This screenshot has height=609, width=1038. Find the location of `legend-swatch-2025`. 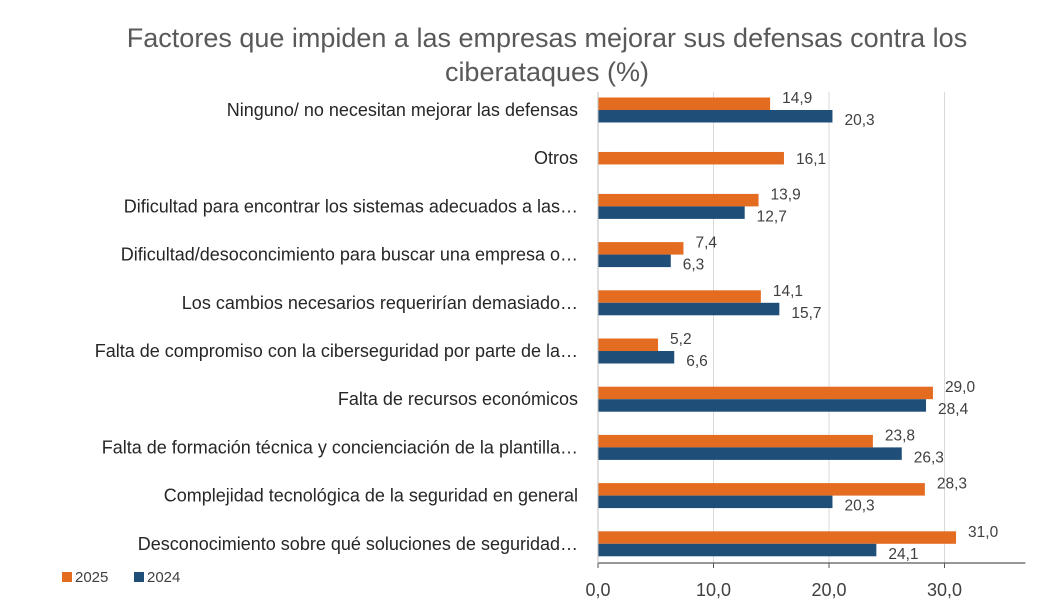

legend-swatch-2025 is located at coordinates (67, 577).